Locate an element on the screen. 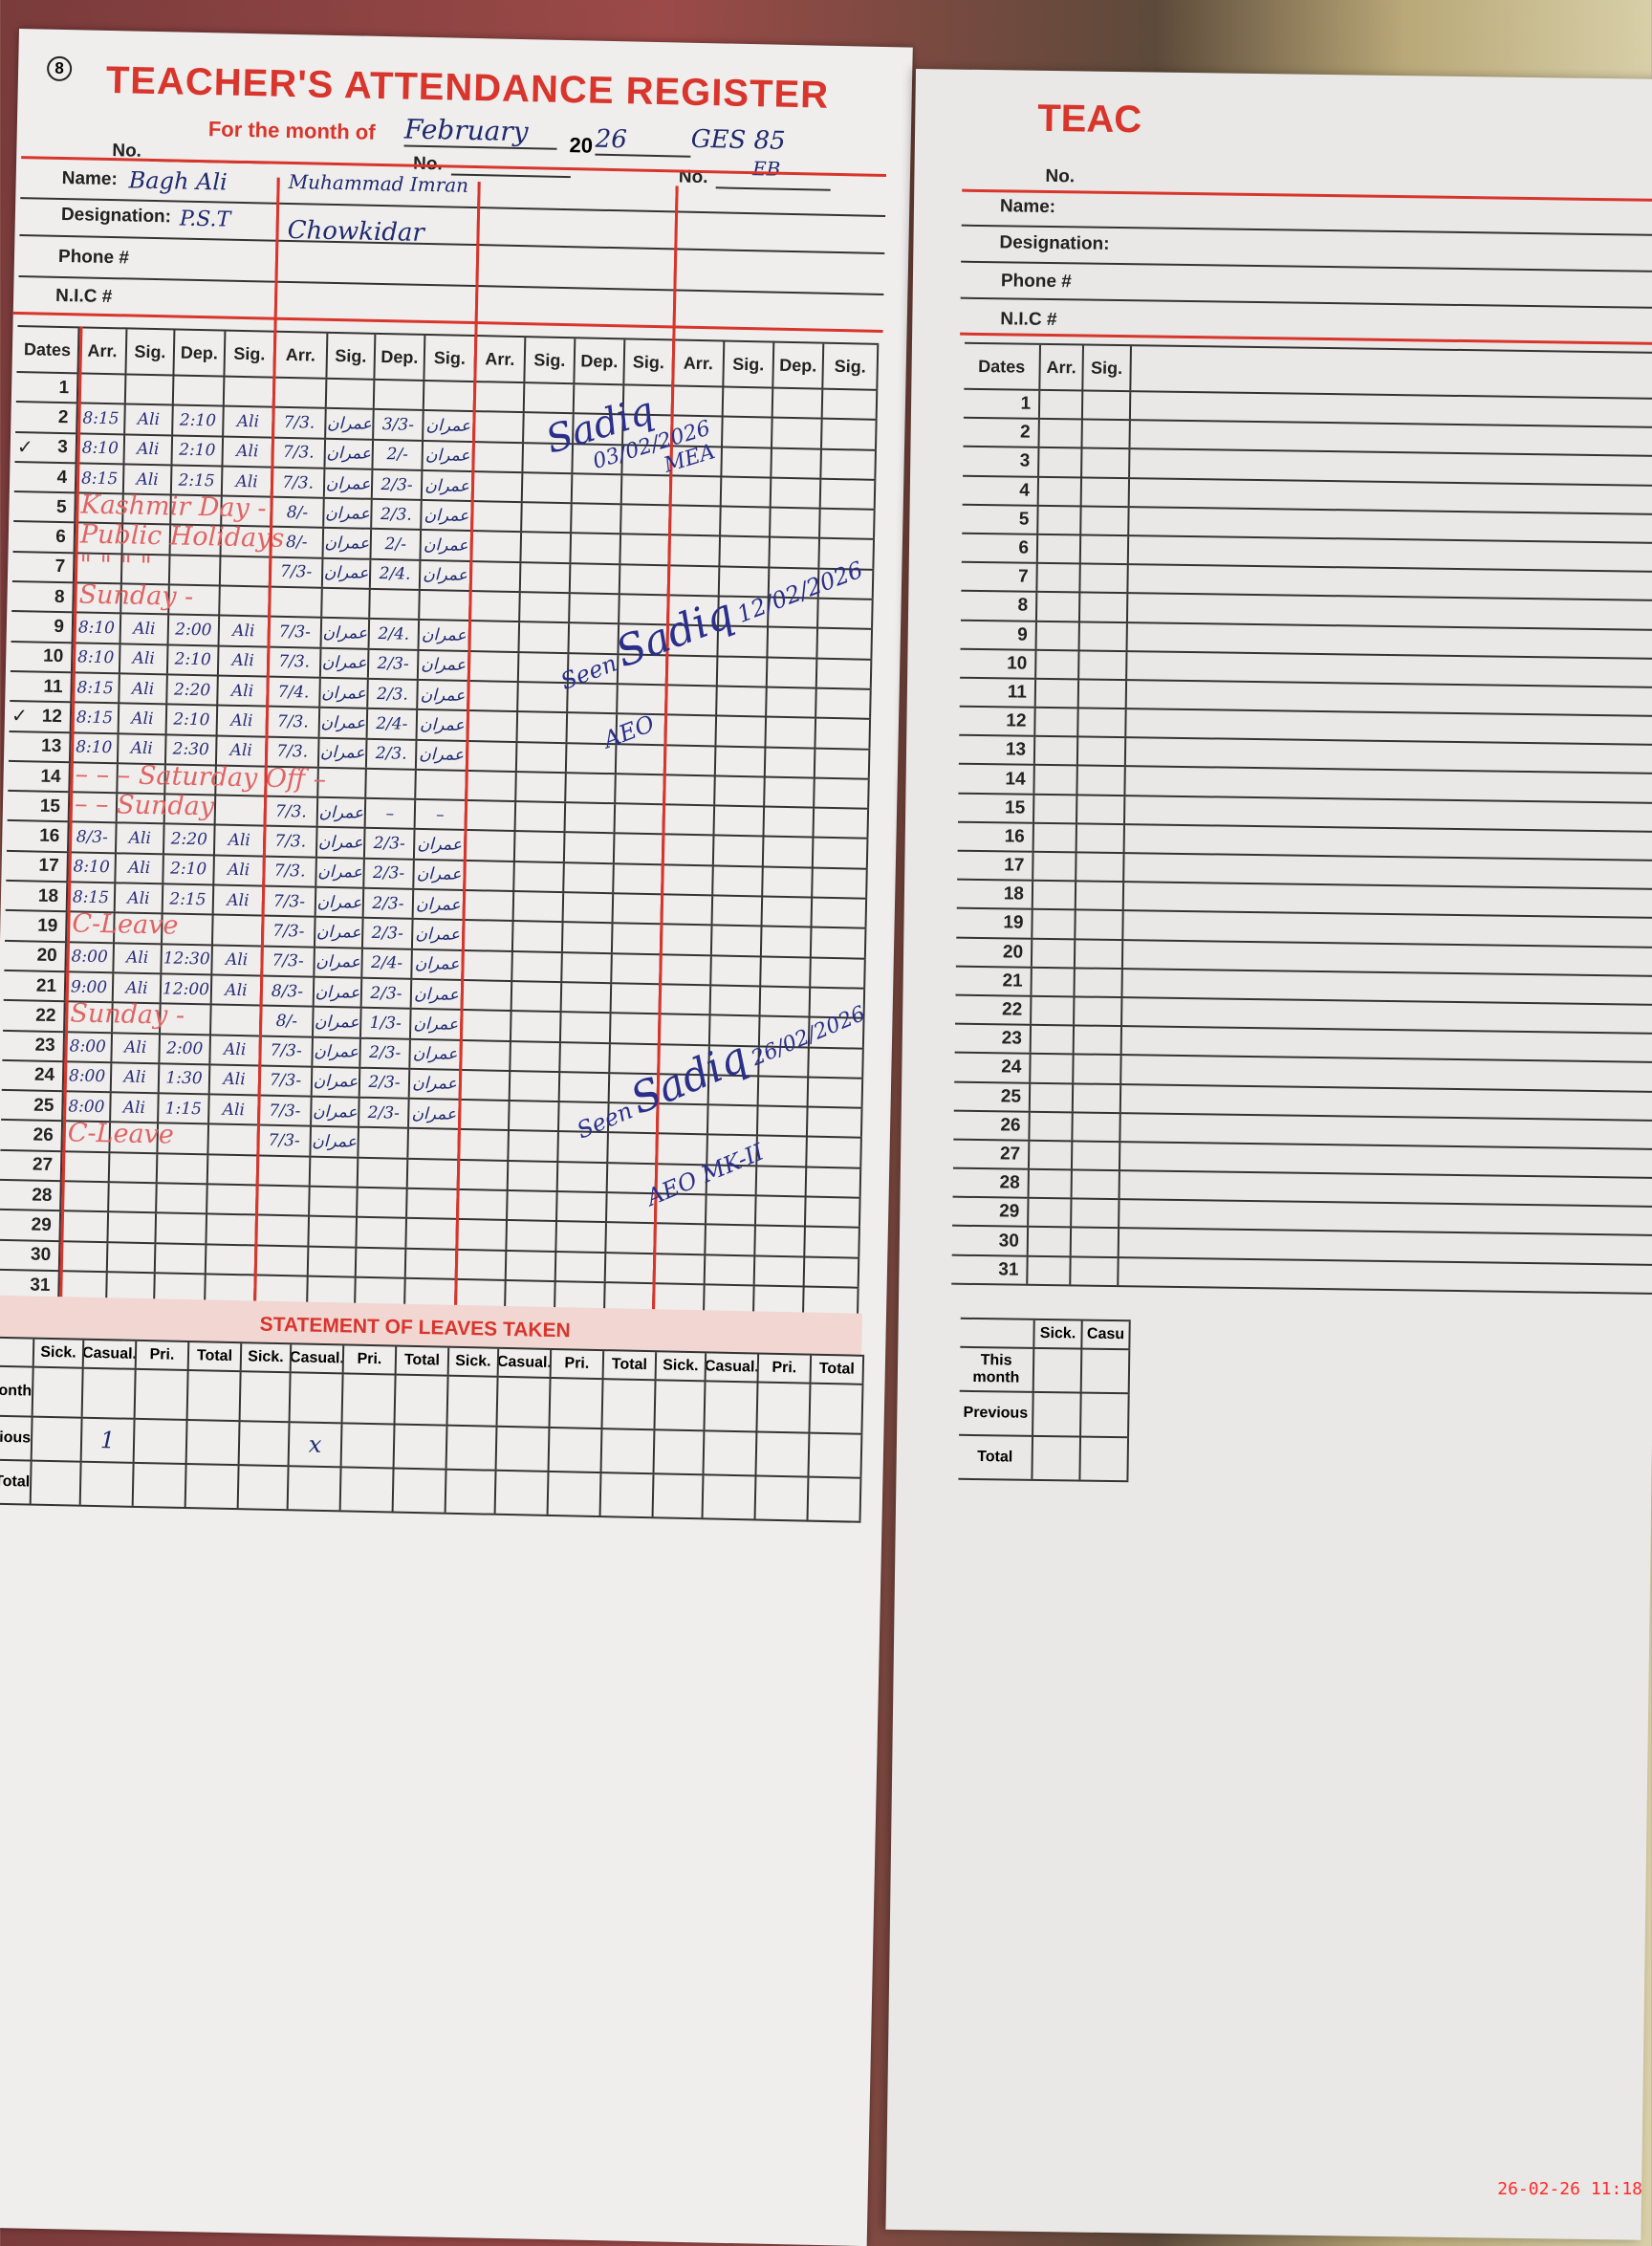 The width and height of the screenshot is (1652, 2246). next-leaves-row: Previous is located at coordinates (1044, 1415).